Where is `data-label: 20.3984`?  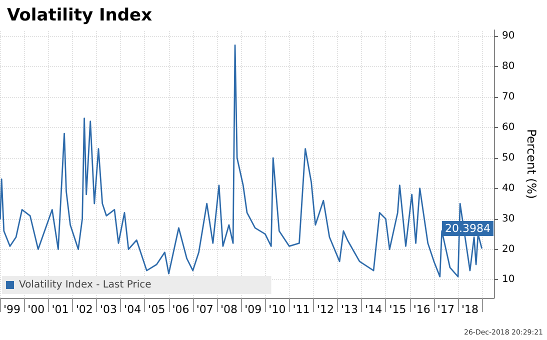 data-label: 20.3984 is located at coordinates (467, 229).